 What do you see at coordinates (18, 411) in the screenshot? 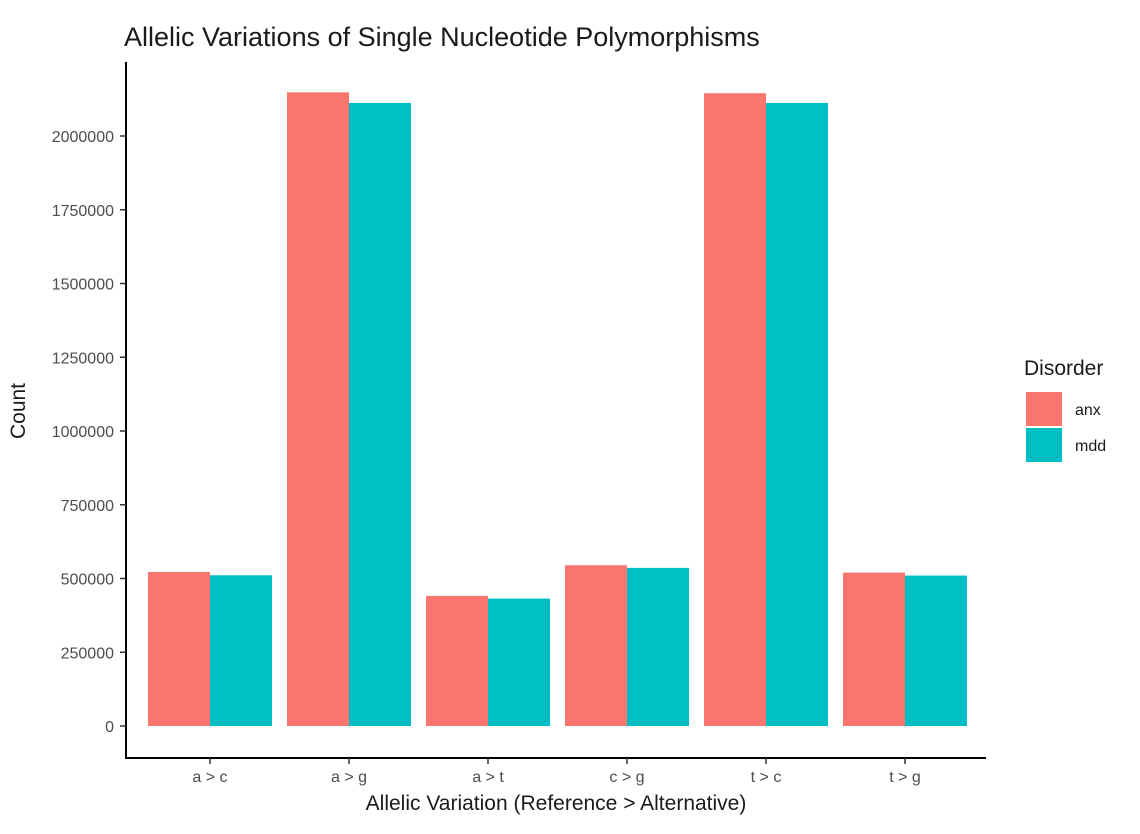
I see `y-axis-title: Count` at bounding box center [18, 411].